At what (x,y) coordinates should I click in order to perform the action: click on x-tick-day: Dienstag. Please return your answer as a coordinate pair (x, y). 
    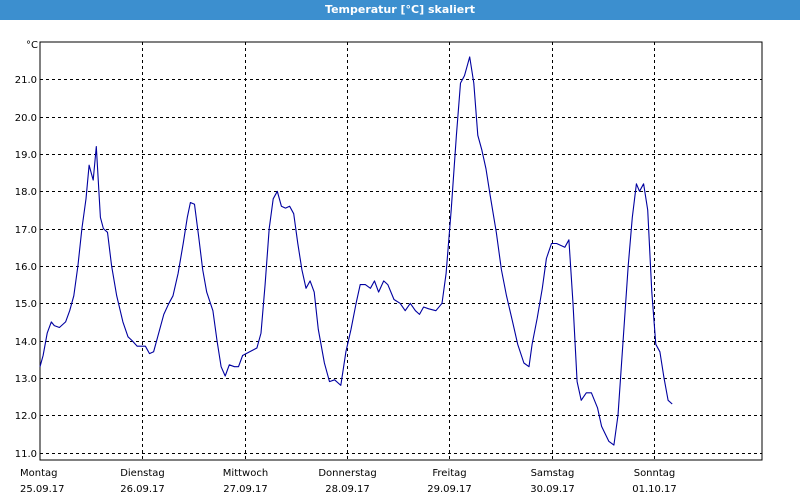
    Looking at the image, I should click on (142, 473).